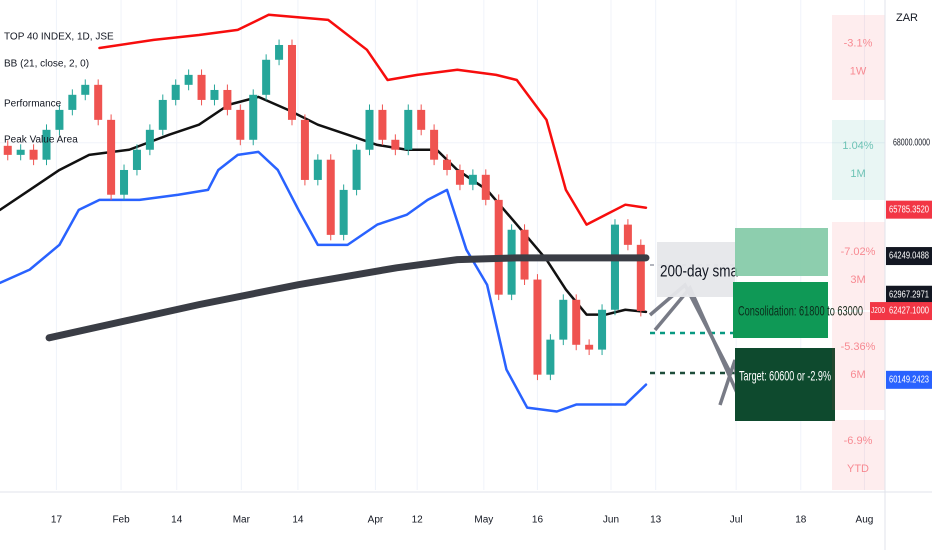  What do you see at coordinates (59, 37) in the screenshot?
I see `symbol-title: TOP 40 INDEX, 1D, JSE` at bounding box center [59, 37].